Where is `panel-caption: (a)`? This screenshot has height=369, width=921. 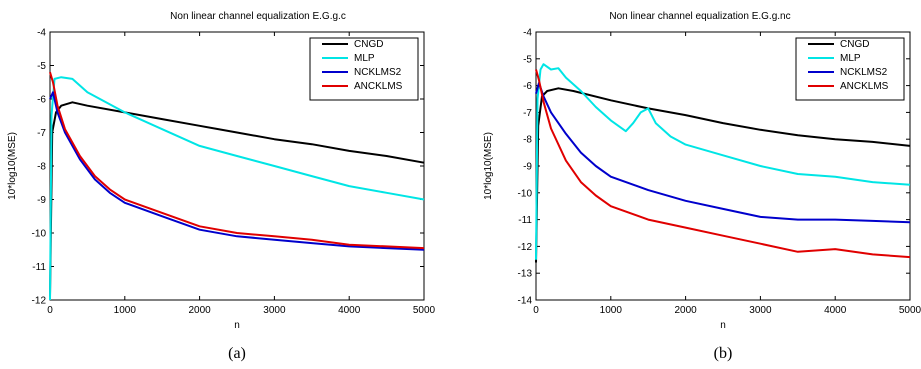 panel-caption: (a) is located at coordinates (237, 353).